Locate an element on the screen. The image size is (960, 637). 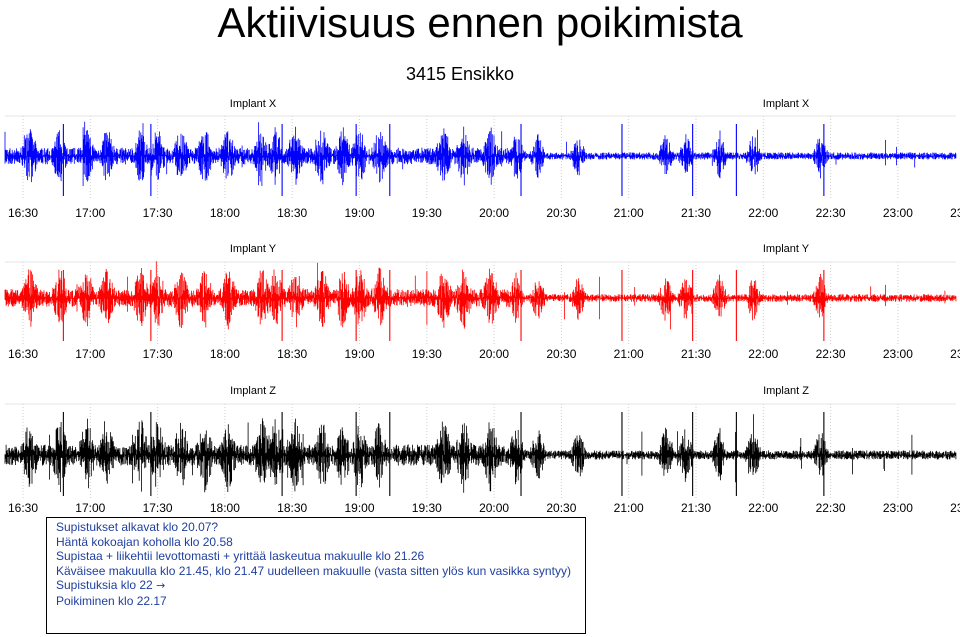
note-line-with-arrow: Supistuksia klo 22 → is located at coordinates (316, 586).